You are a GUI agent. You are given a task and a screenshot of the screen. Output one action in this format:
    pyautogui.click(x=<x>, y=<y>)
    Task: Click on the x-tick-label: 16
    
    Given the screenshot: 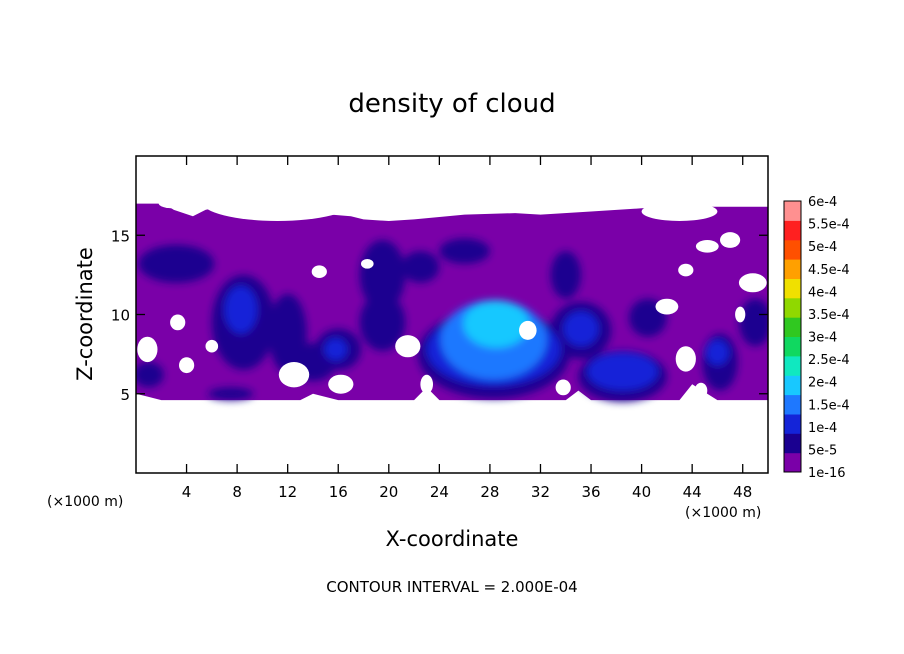 What is the action you would take?
    pyautogui.click(x=338, y=492)
    